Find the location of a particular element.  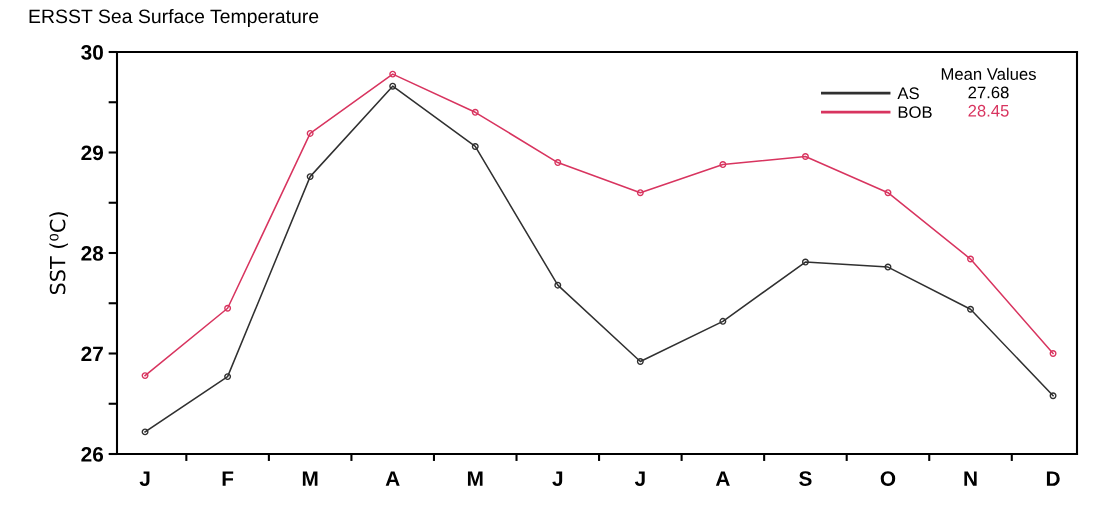

annotation: 27.68 is located at coordinates (988, 92).